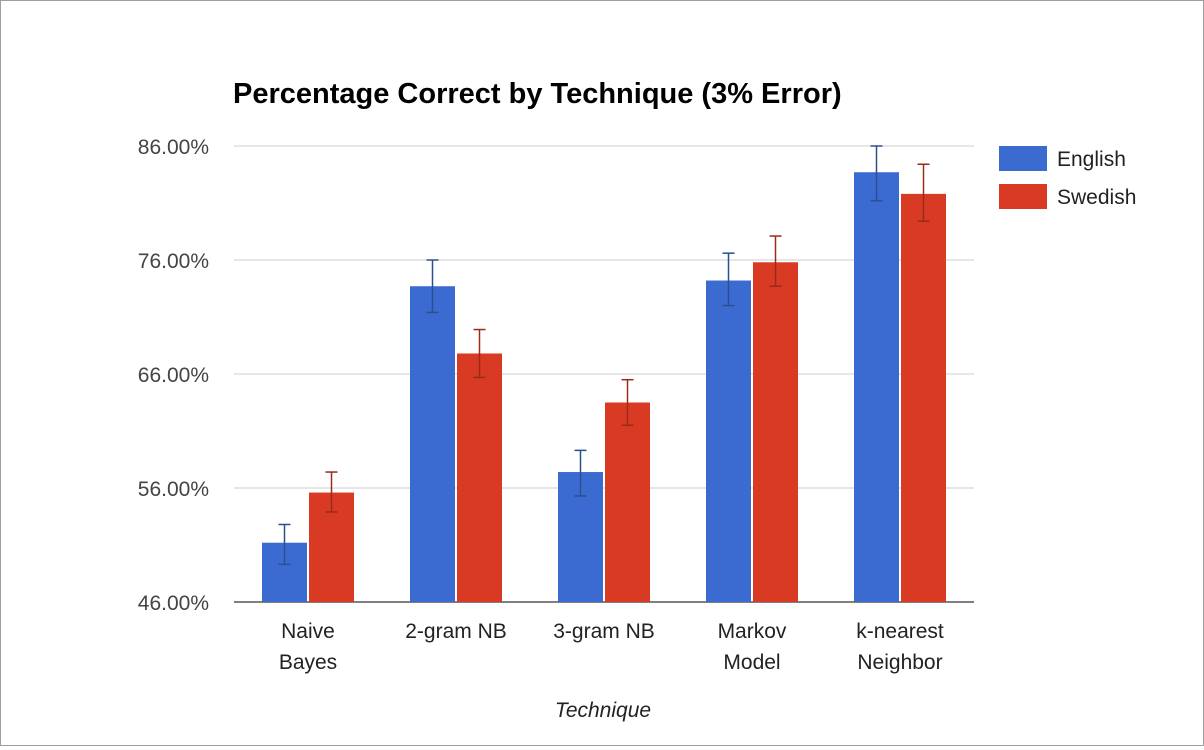  What do you see at coordinates (899, 662) in the screenshot?
I see `x-tick-label-line: Neighbor` at bounding box center [899, 662].